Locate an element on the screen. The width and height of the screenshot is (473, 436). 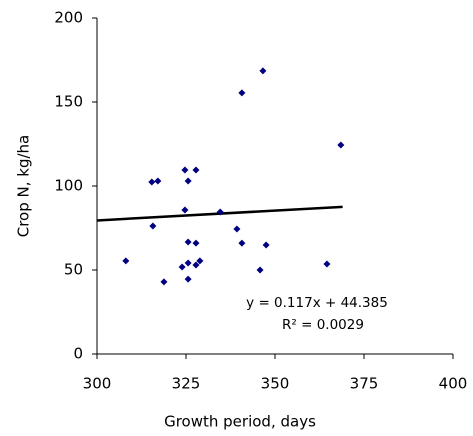
x-axis-title: Growth period, days is located at coordinates (240, 422).